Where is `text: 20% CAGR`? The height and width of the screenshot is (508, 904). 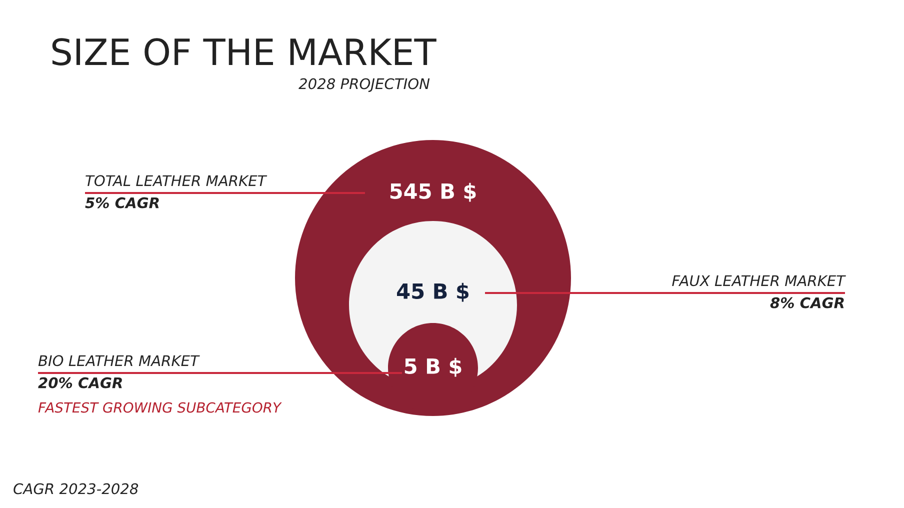 text: 20% CAGR is located at coordinates (80, 382).